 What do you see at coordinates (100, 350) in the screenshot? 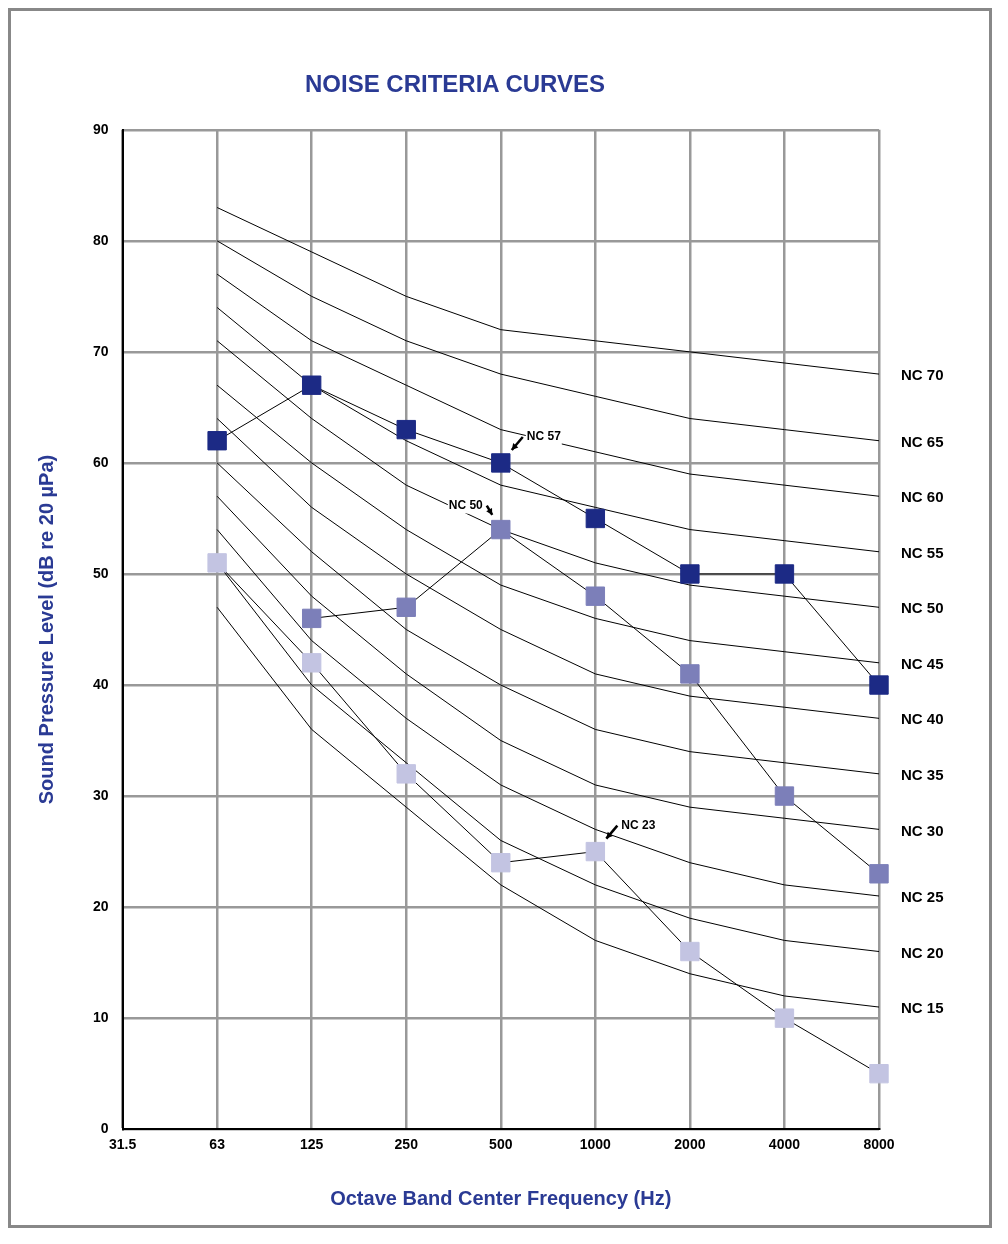
I see `y-tick-label: 70` at bounding box center [100, 350].